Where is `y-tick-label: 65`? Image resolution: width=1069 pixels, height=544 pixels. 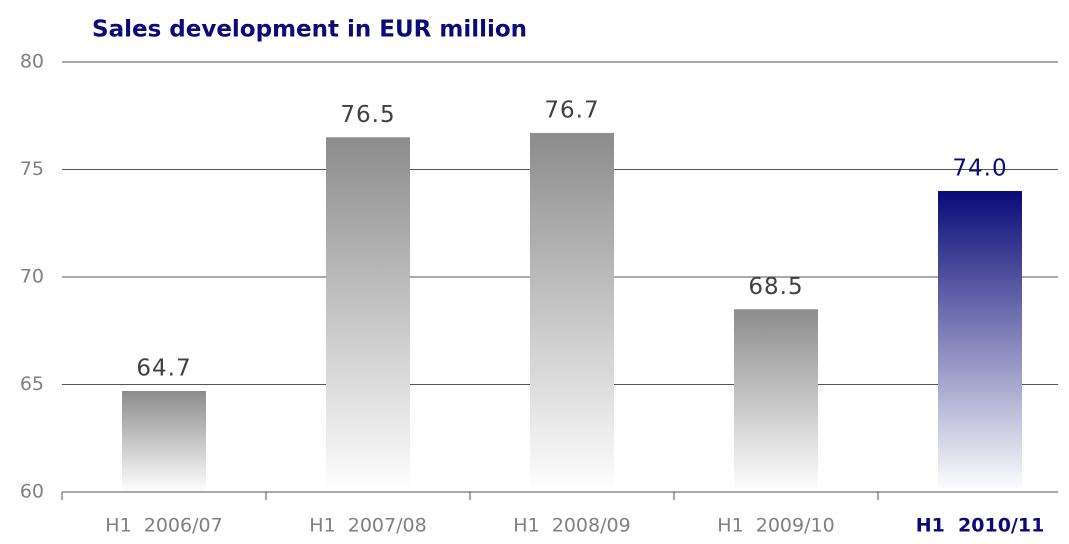 y-tick-label: 65 is located at coordinates (32, 384).